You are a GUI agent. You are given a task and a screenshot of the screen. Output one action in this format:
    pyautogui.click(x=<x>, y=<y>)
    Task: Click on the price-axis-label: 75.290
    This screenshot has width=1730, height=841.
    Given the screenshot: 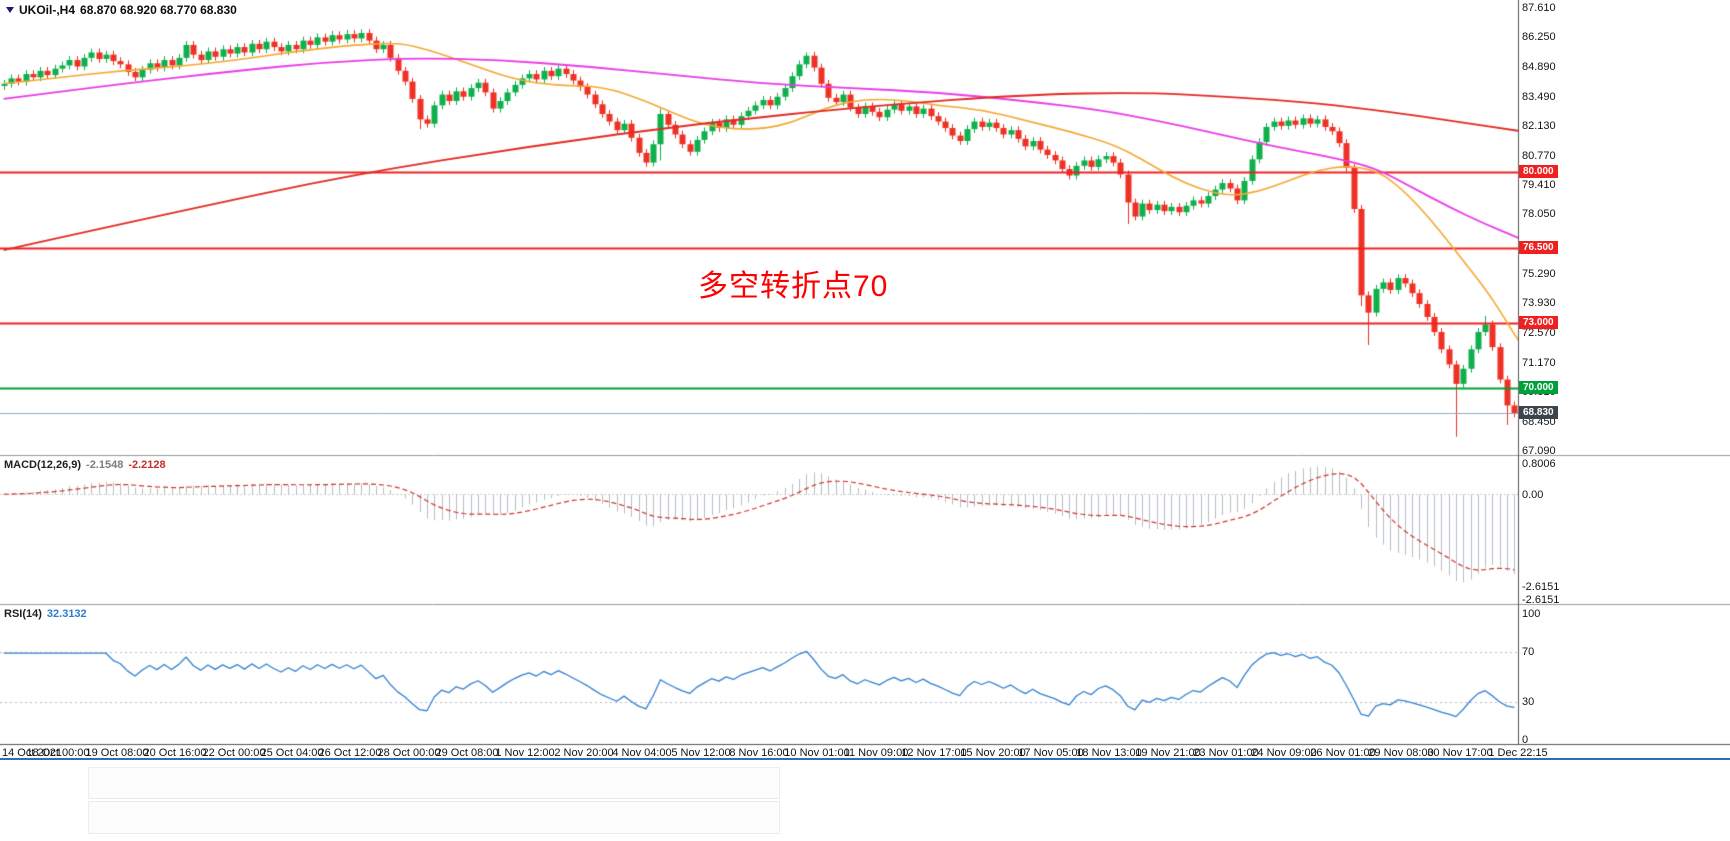 What is the action you would take?
    pyautogui.click(x=1539, y=274)
    